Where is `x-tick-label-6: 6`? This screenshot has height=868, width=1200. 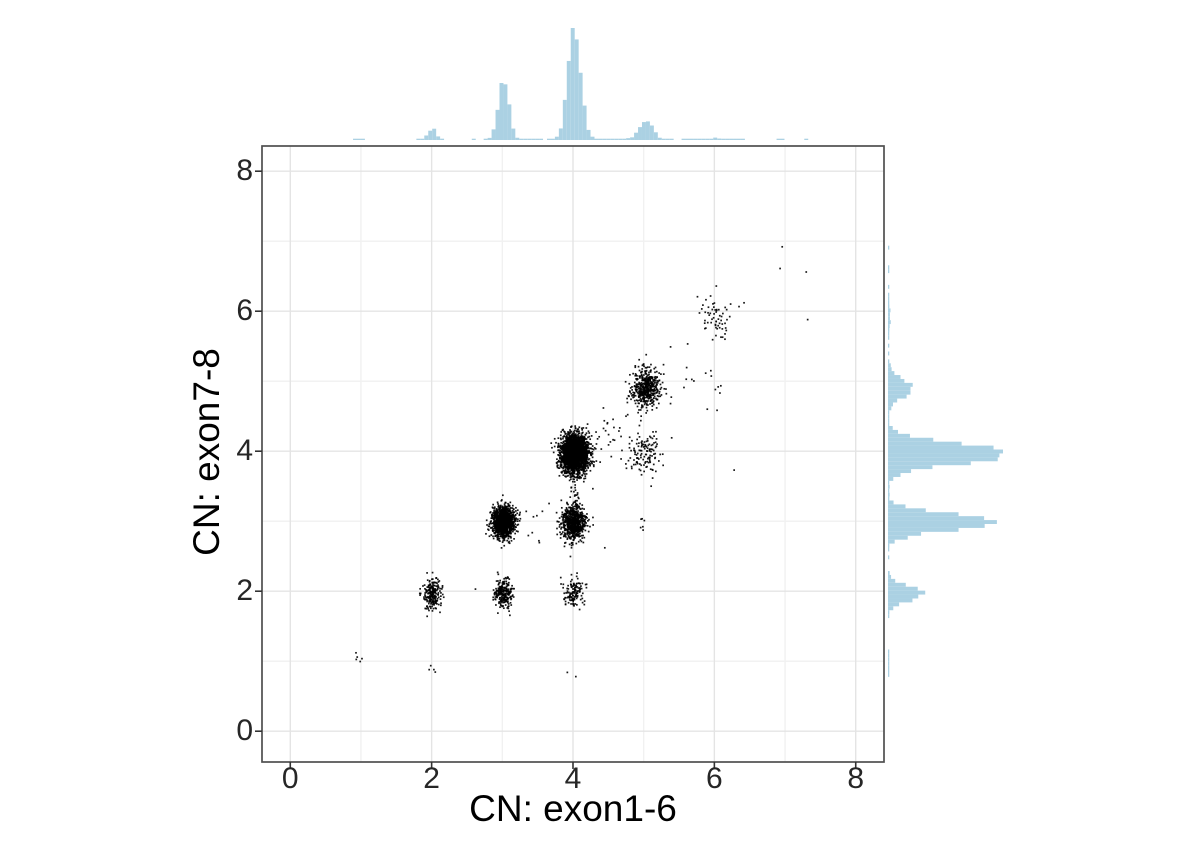 x-tick-label-6: 6 is located at coordinates (714, 778).